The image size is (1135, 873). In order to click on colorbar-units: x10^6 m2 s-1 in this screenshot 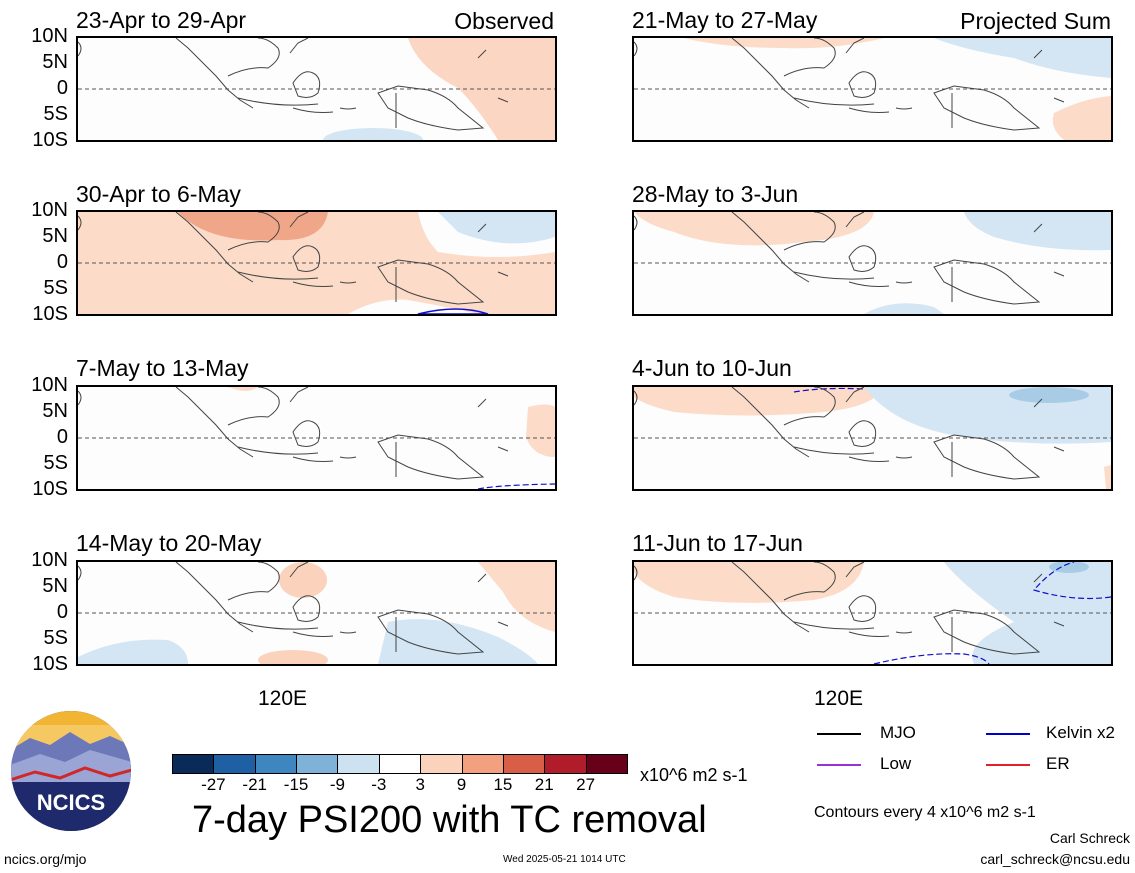, I will do `click(694, 775)`.